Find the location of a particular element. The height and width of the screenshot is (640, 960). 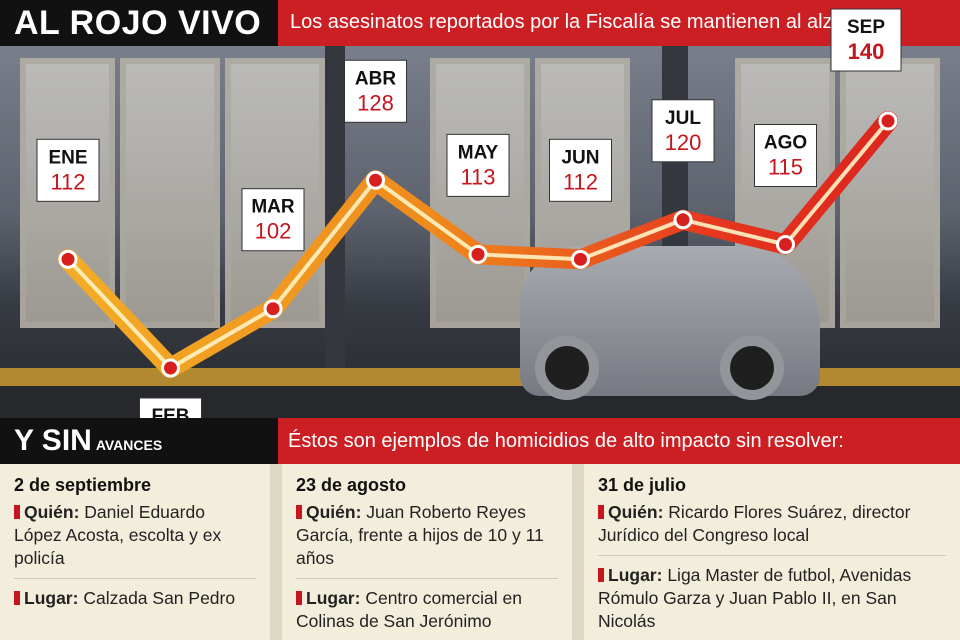

tick-label: MAY is located at coordinates (478, 152).